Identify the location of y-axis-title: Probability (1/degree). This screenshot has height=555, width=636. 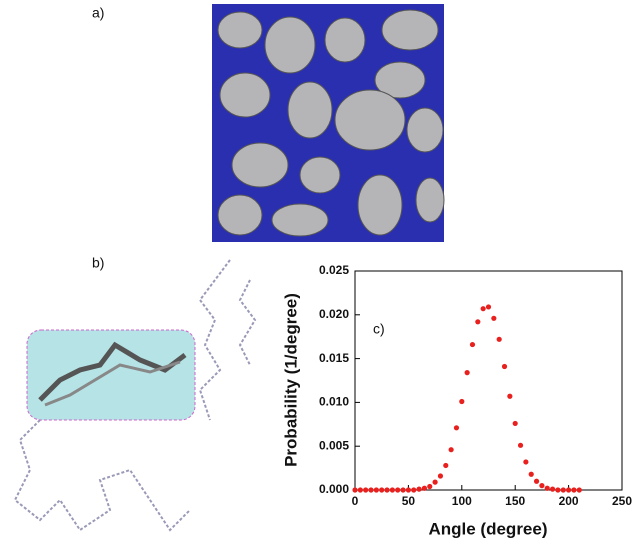
(290, 380).